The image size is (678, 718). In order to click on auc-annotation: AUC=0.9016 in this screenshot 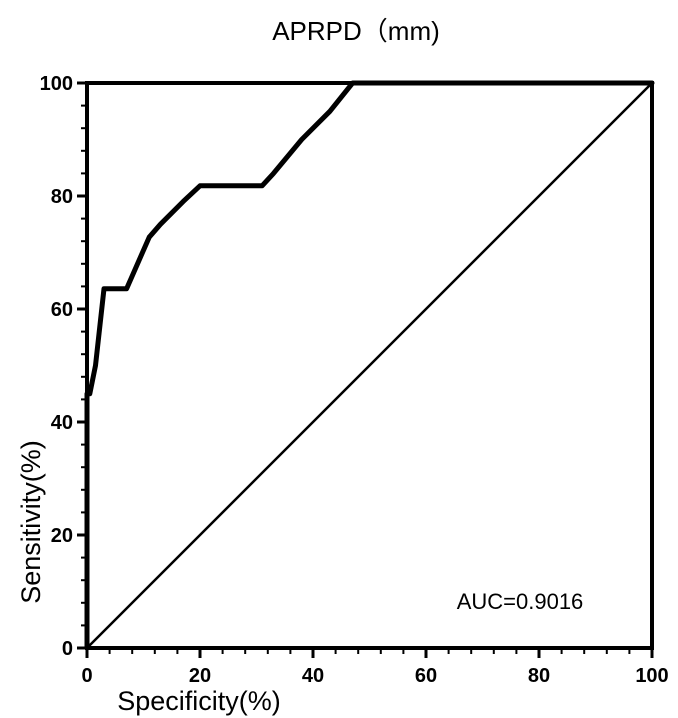, I will do `click(520, 601)`.